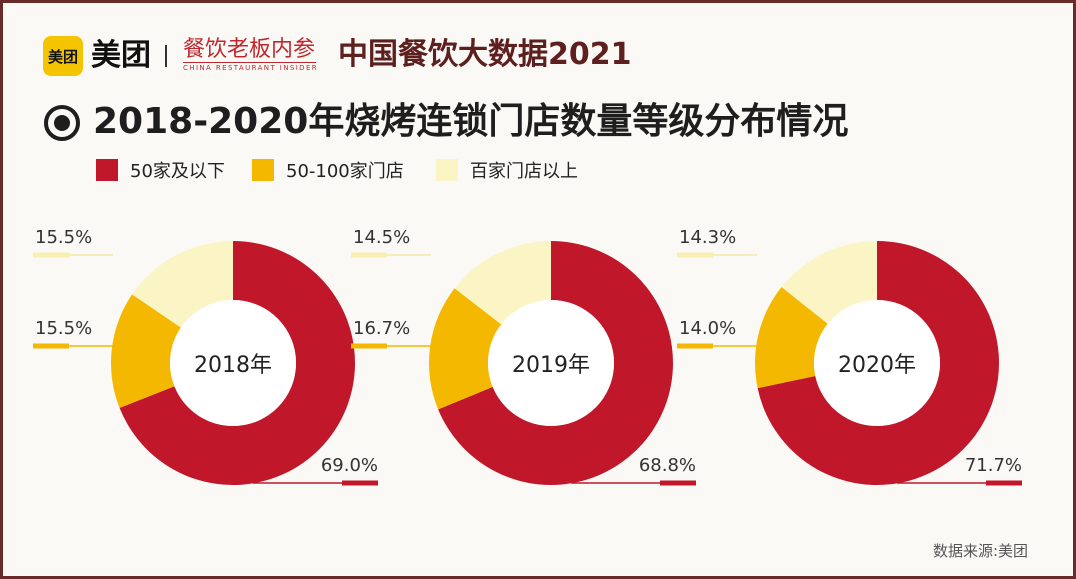  What do you see at coordinates (249, 62) in the screenshot?
I see `partner-logo-rule` at bounding box center [249, 62].